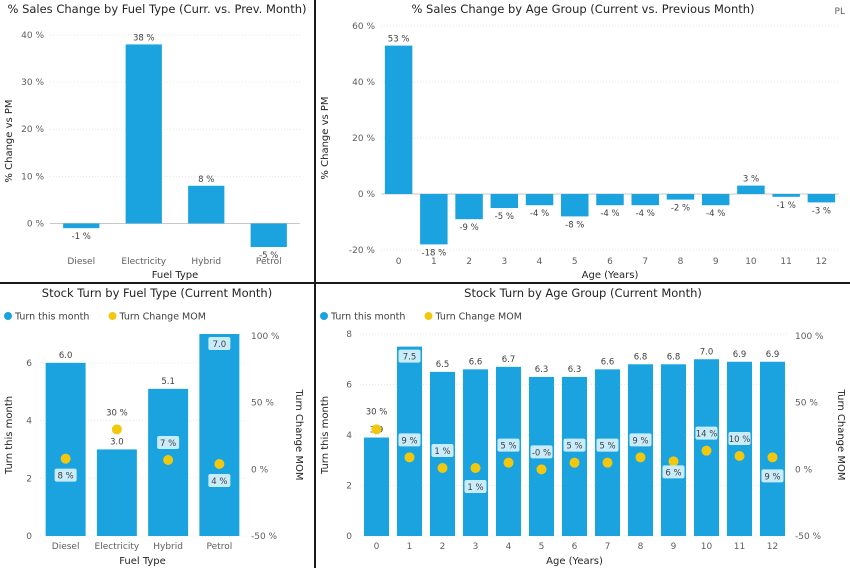 Image resolution: width=850 pixels, height=568 pixels. I want to click on mom-data-label: 30 %, so click(117, 413).